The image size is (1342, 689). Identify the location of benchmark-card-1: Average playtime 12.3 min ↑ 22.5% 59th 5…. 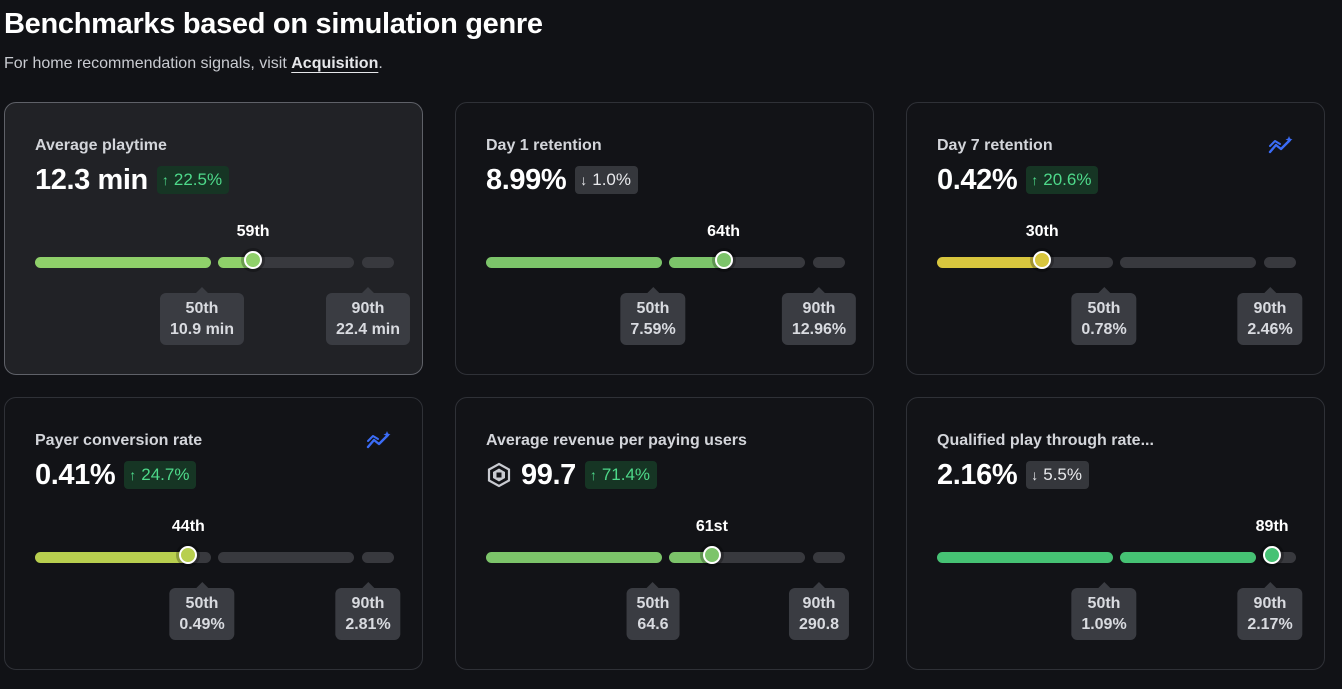
(213, 238).